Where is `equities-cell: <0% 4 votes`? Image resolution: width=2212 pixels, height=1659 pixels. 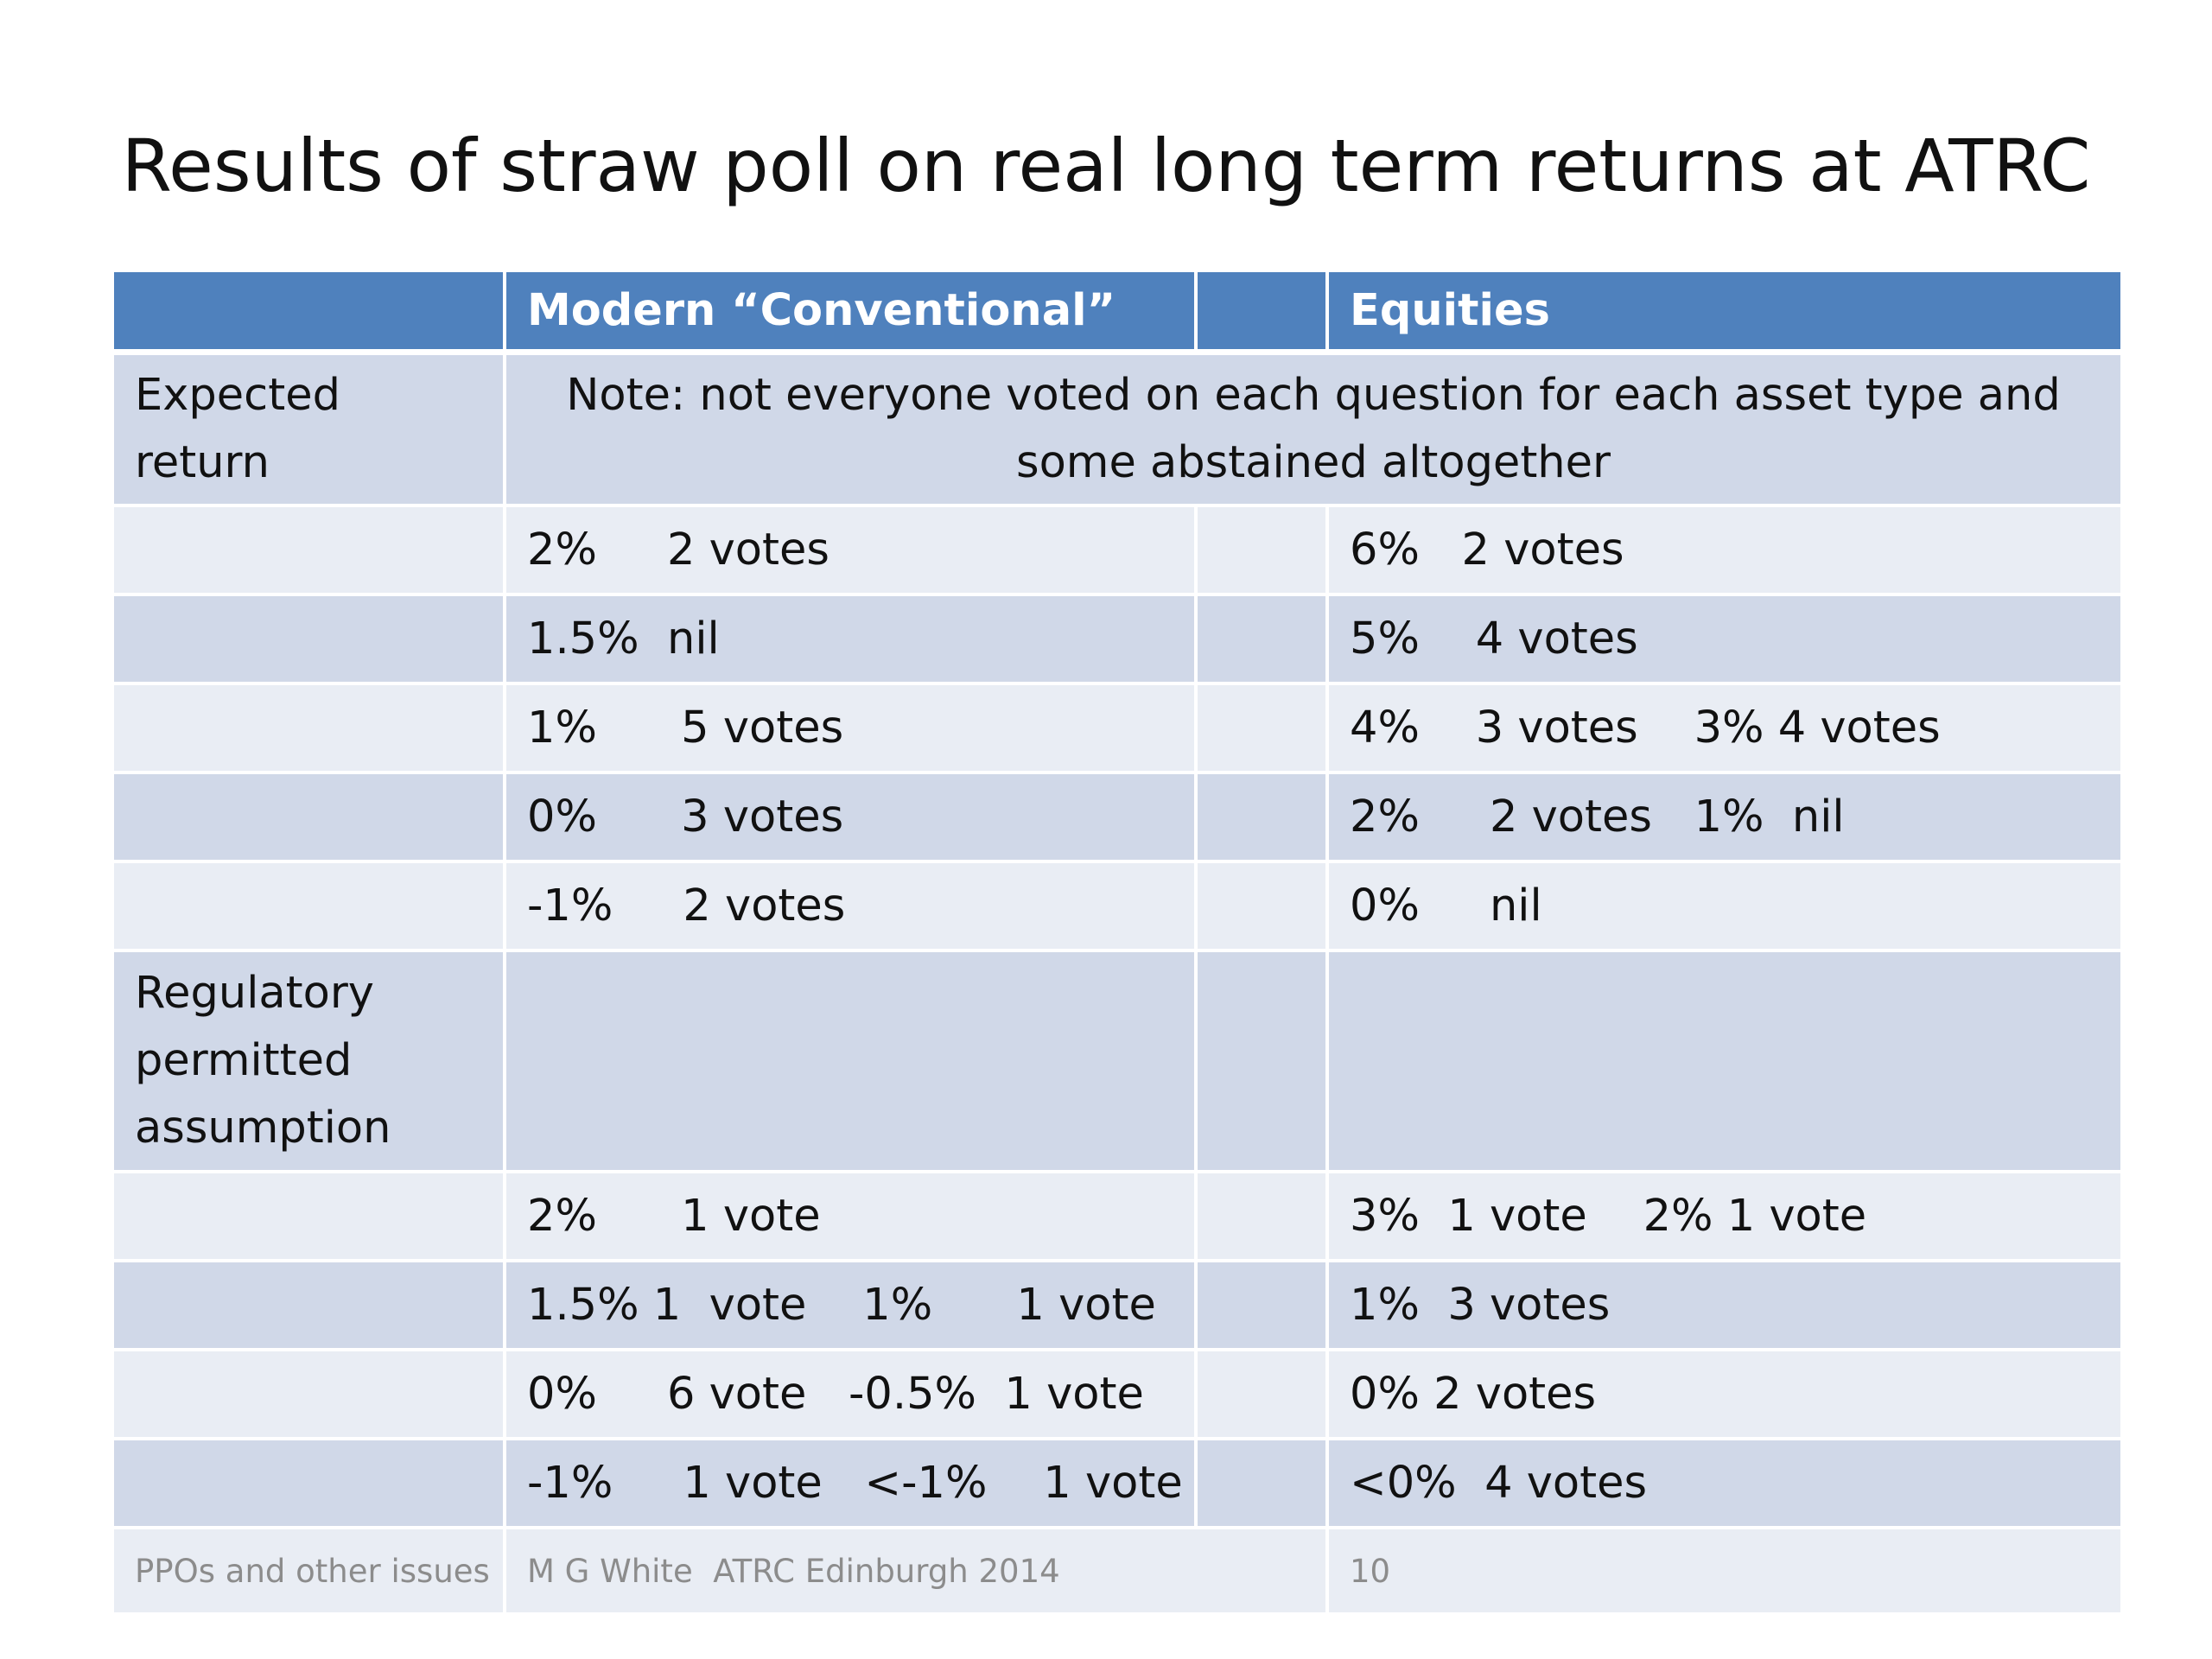
equities-cell: <0% 4 votes is located at coordinates (1724, 1484).